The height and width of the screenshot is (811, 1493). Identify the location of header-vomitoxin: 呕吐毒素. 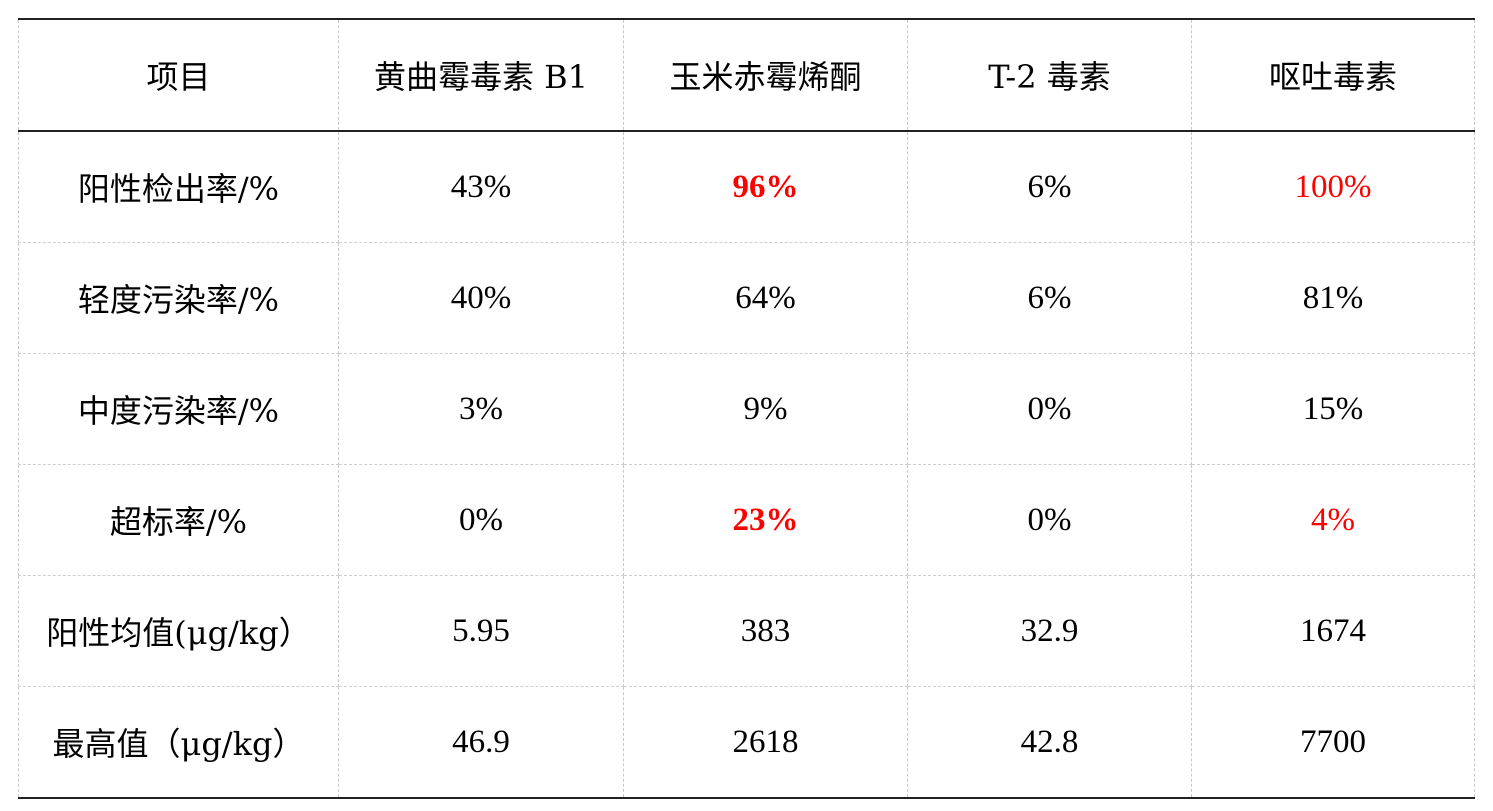
(1333, 75).